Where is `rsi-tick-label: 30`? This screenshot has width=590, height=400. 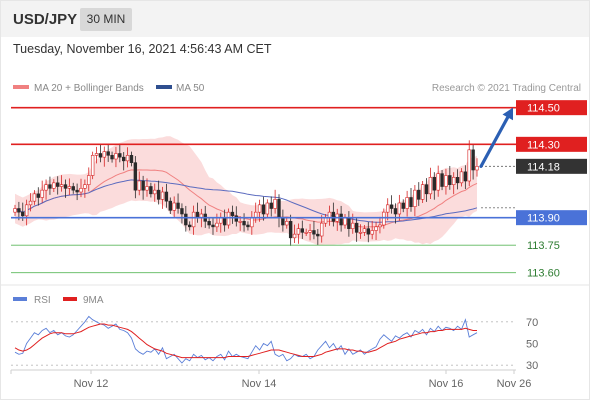
rsi-tick-label: 30 is located at coordinates (532, 366).